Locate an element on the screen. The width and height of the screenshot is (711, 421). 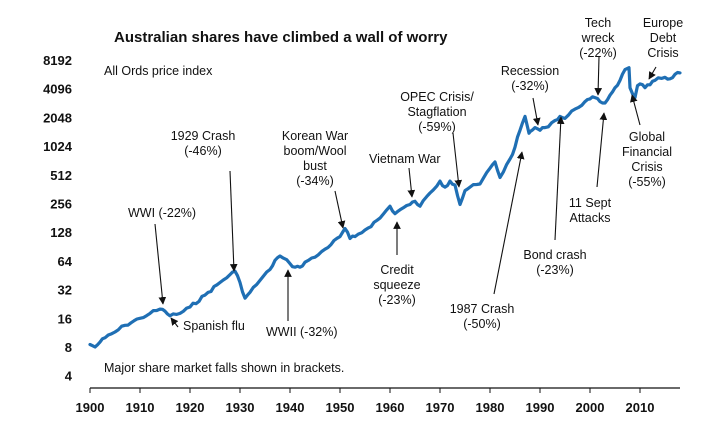
annotation-label: Recession (-32%) is located at coordinates (530, 78).